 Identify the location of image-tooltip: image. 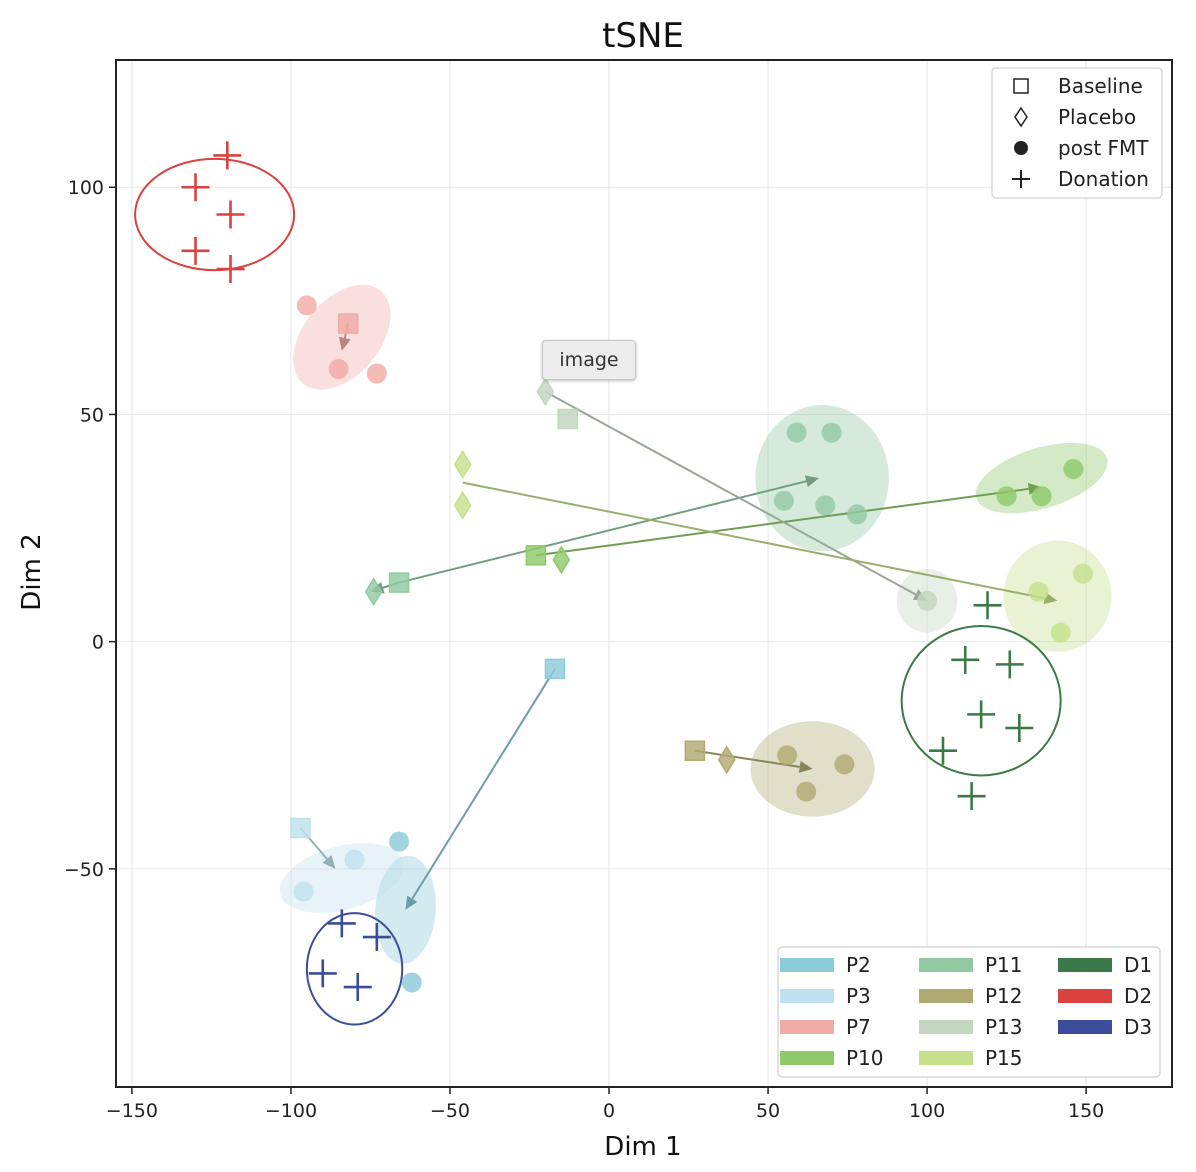
(589, 360).